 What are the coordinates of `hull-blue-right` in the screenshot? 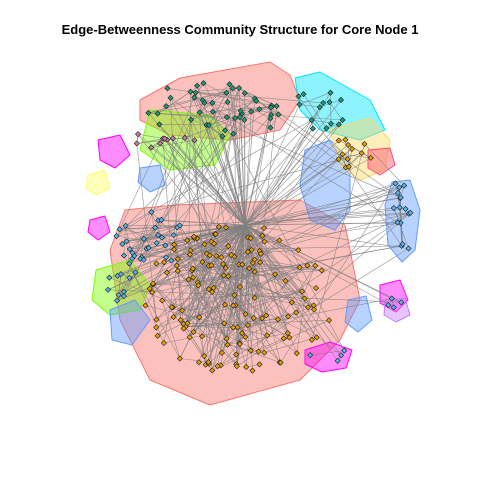 It's located at (402, 221).